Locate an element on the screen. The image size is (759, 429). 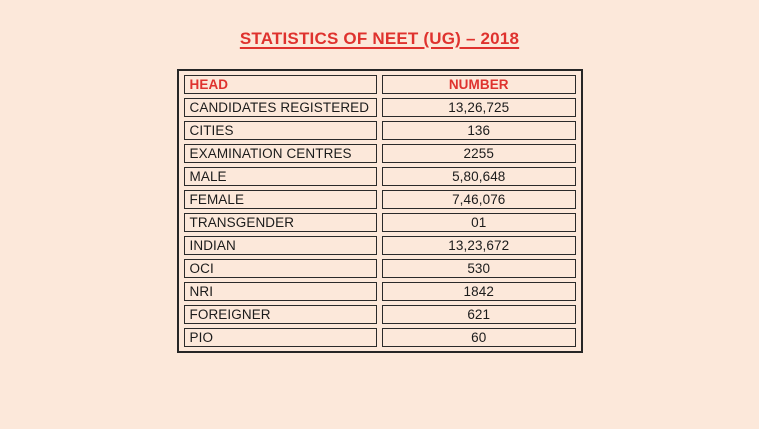
head-cell: NRI is located at coordinates (280, 291).